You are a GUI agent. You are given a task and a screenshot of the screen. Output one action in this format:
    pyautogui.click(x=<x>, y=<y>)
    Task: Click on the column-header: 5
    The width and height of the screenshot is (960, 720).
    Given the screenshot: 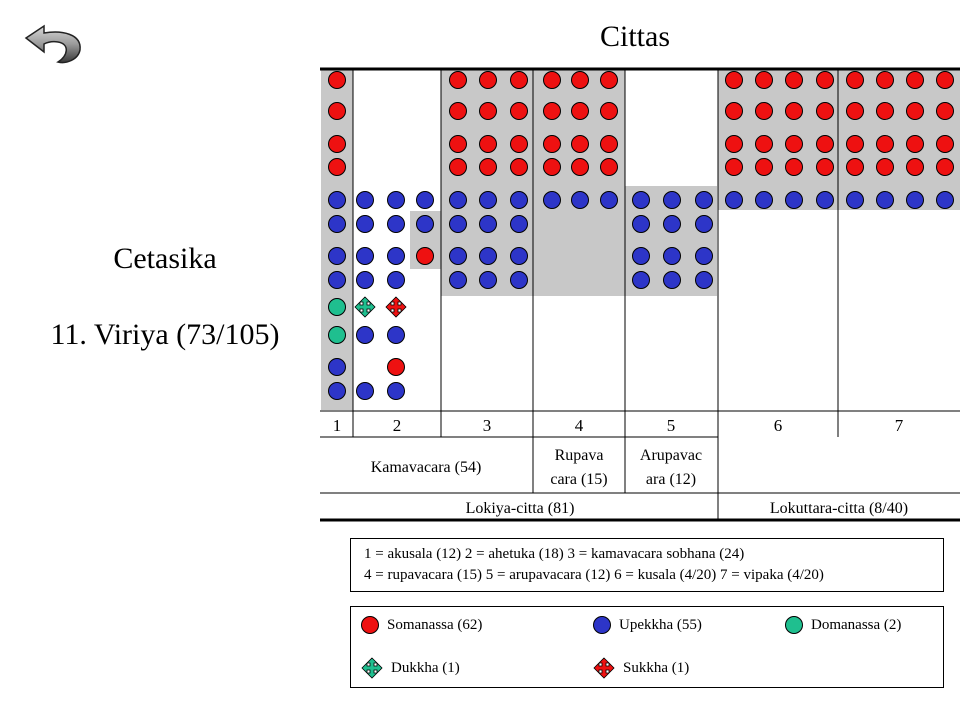 What is the action you would take?
    pyautogui.click(x=671, y=425)
    